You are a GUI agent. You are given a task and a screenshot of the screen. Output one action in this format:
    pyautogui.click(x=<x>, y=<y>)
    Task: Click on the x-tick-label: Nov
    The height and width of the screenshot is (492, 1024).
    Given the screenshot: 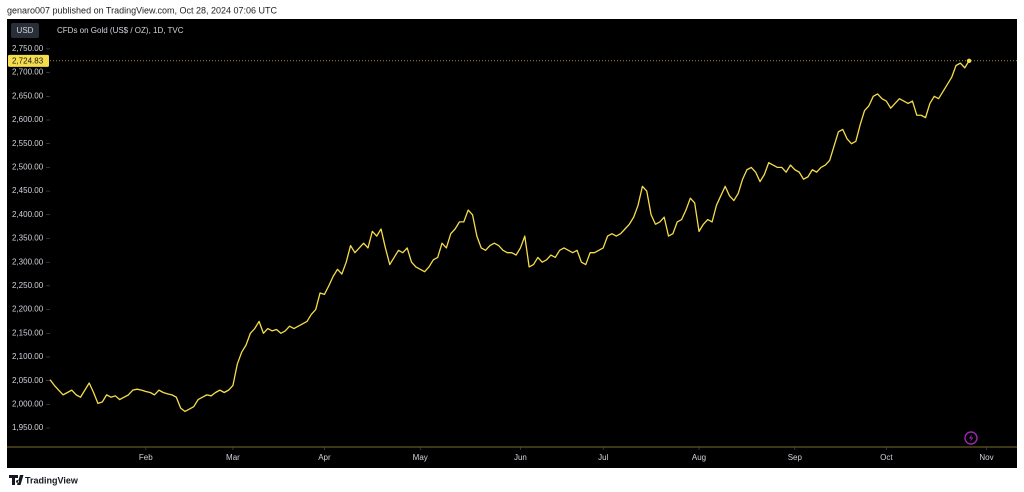 What is the action you would take?
    pyautogui.click(x=986, y=457)
    